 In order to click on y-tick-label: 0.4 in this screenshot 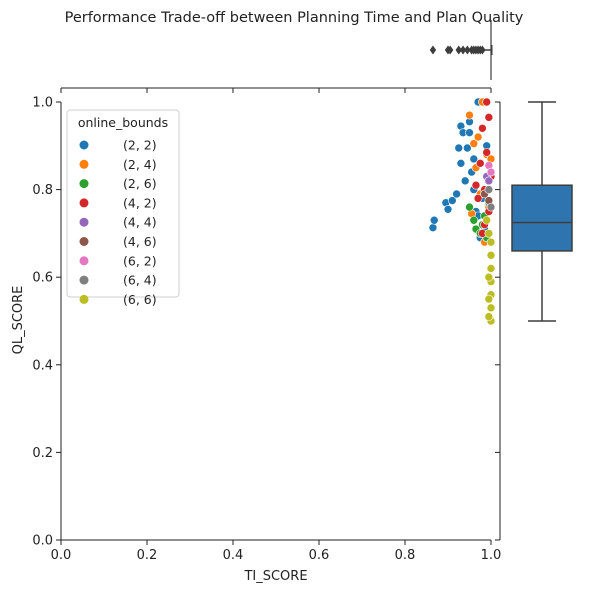, I will do `click(42, 365)`.